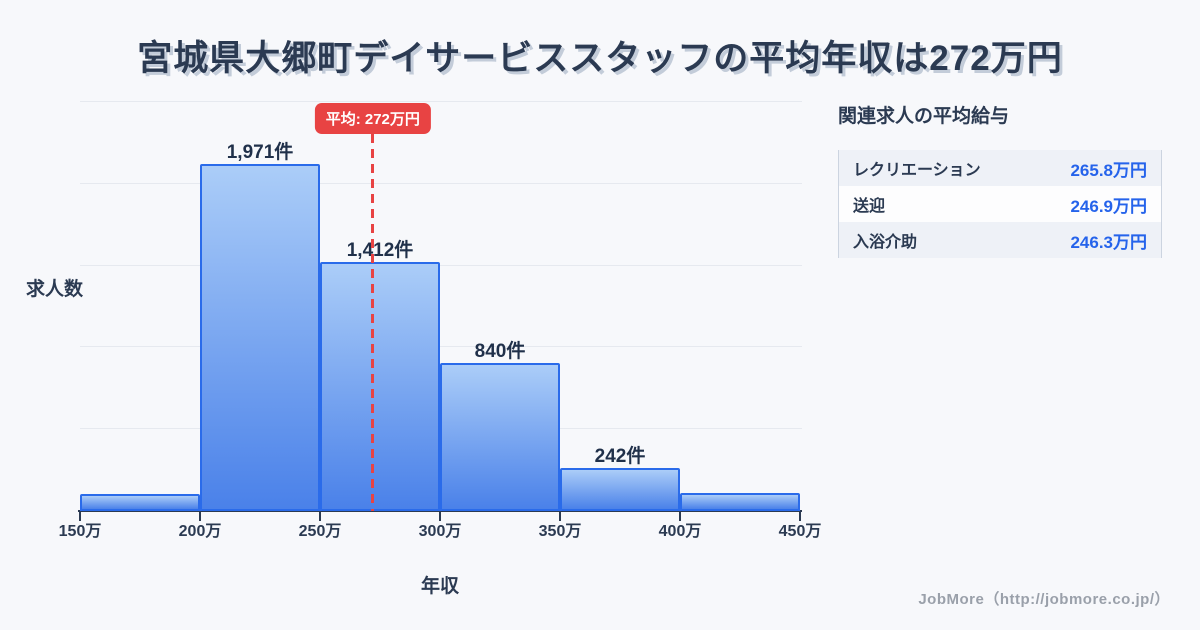 This screenshot has height=630, width=1200. What do you see at coordinates (869, 206) in the screenshot?
I see `job-category-label: 送迎` at bounding box center [869, 206].